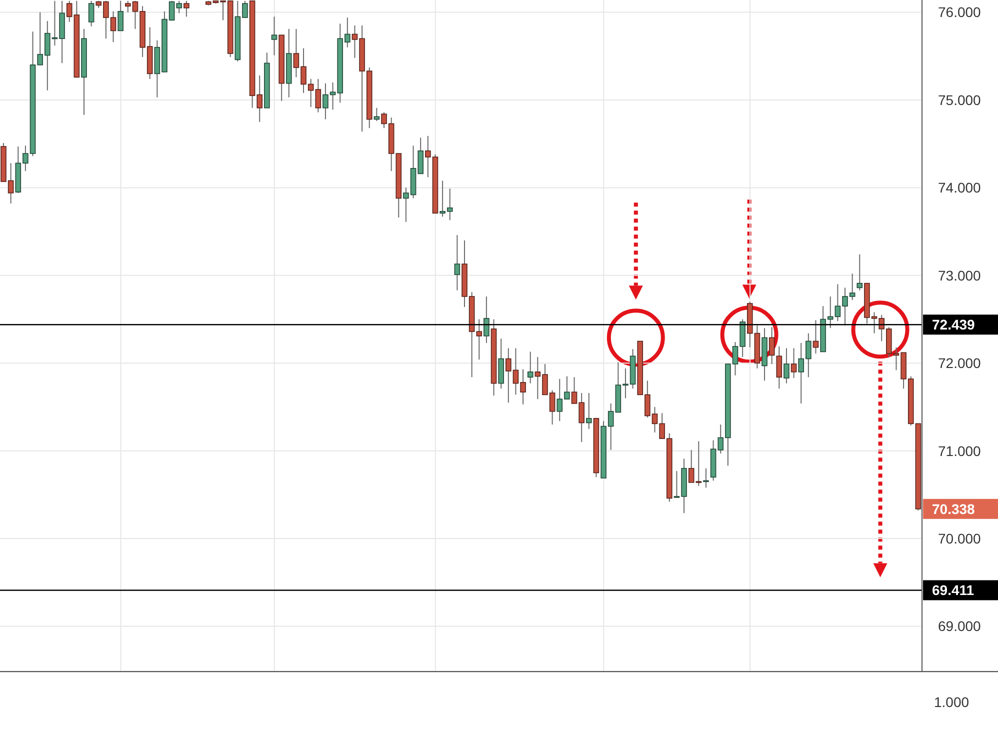 This screenshot has height=742, width=998. What do you see at coordinates (960, 100) in the screenshot?
I see `y-tick-label: 75.000` at bounding box center [960, 100].